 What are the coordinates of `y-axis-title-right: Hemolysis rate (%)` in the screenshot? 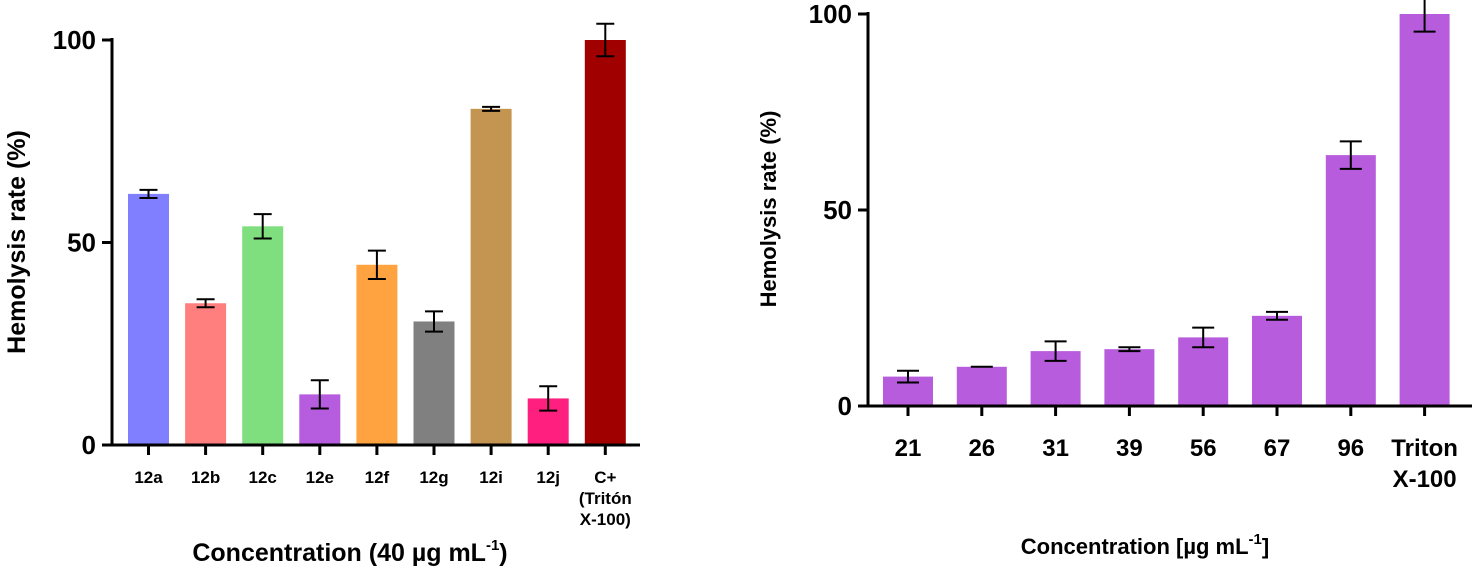 It's located at (768, 209).